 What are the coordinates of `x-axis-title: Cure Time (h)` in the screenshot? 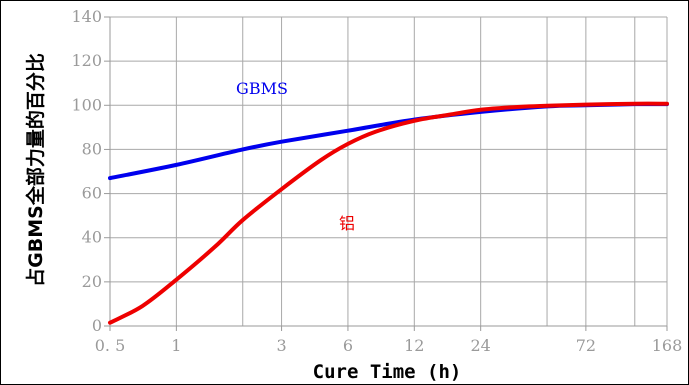 It's located at (387, 372).